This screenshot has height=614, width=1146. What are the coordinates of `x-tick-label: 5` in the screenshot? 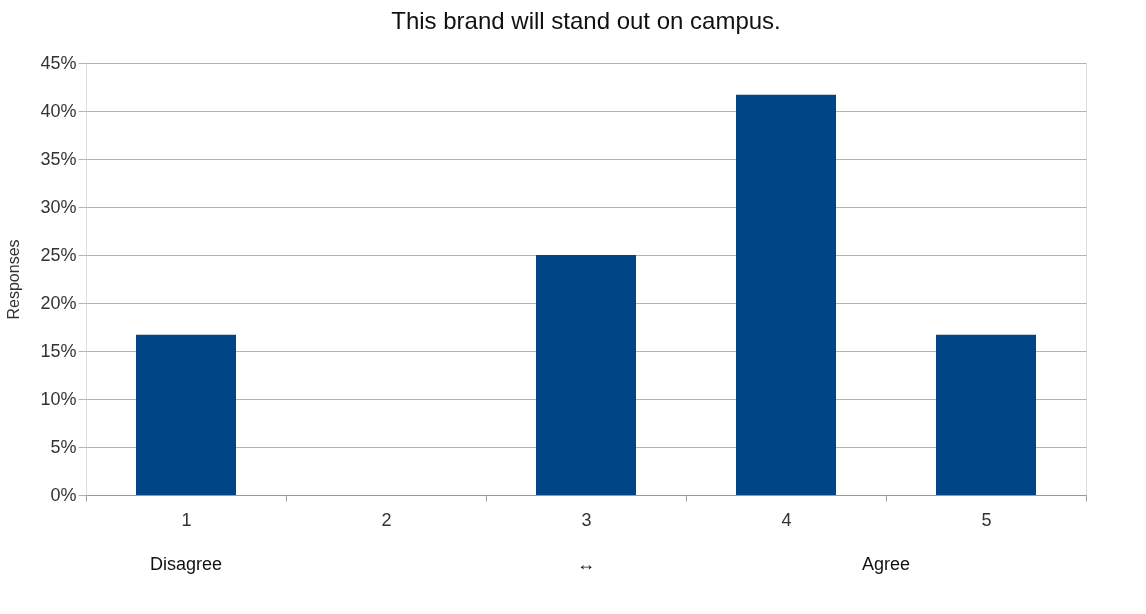 It's located at (986, 519).